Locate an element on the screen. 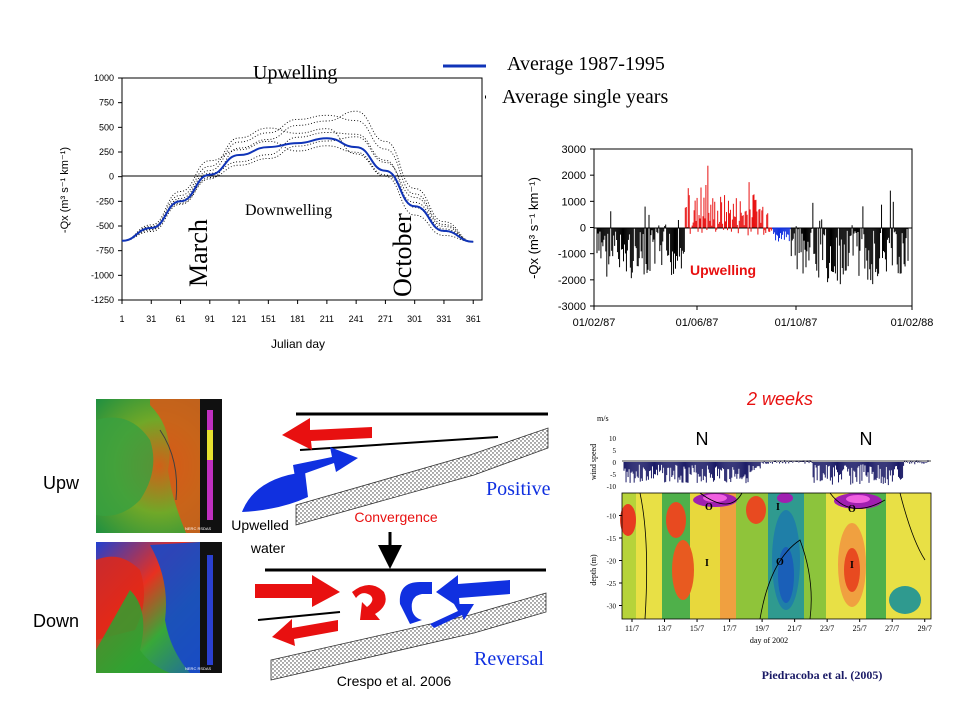  reversal-label: Reversal is located at coordinates (509, 659).